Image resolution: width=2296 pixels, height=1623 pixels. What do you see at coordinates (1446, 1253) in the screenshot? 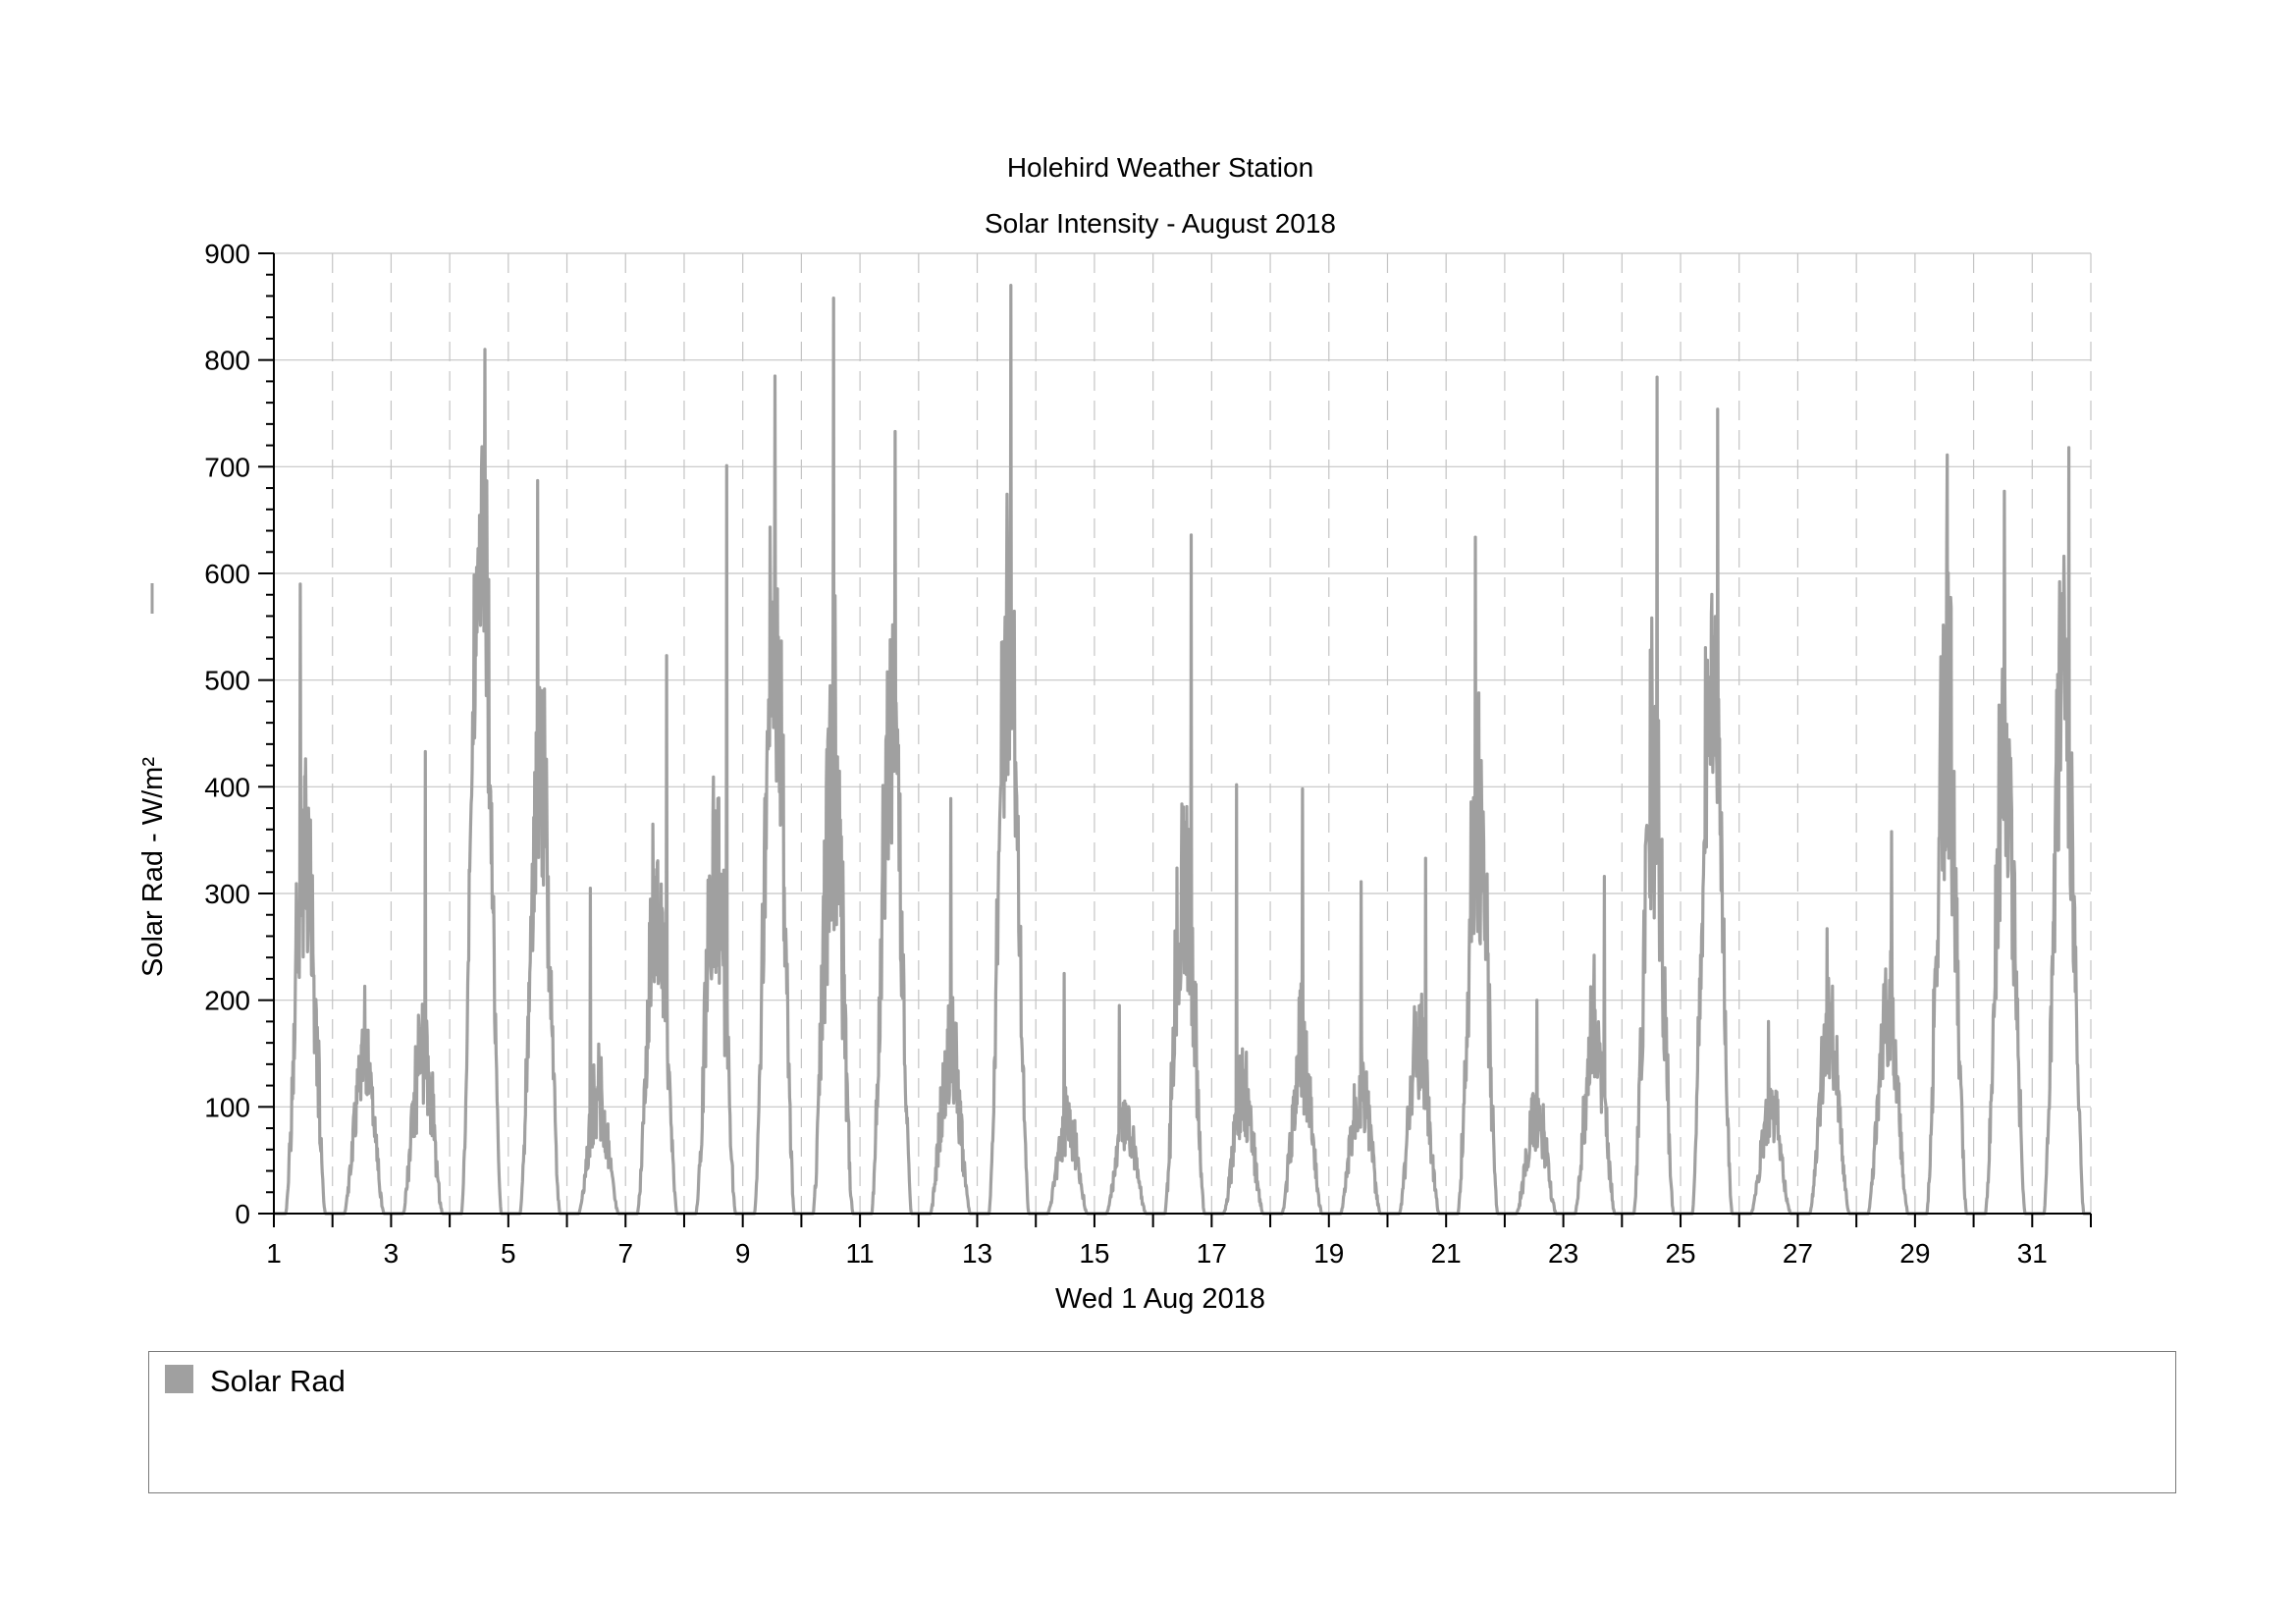
I see `x-tick-label: 21` at bounding box center [1446, 1253].